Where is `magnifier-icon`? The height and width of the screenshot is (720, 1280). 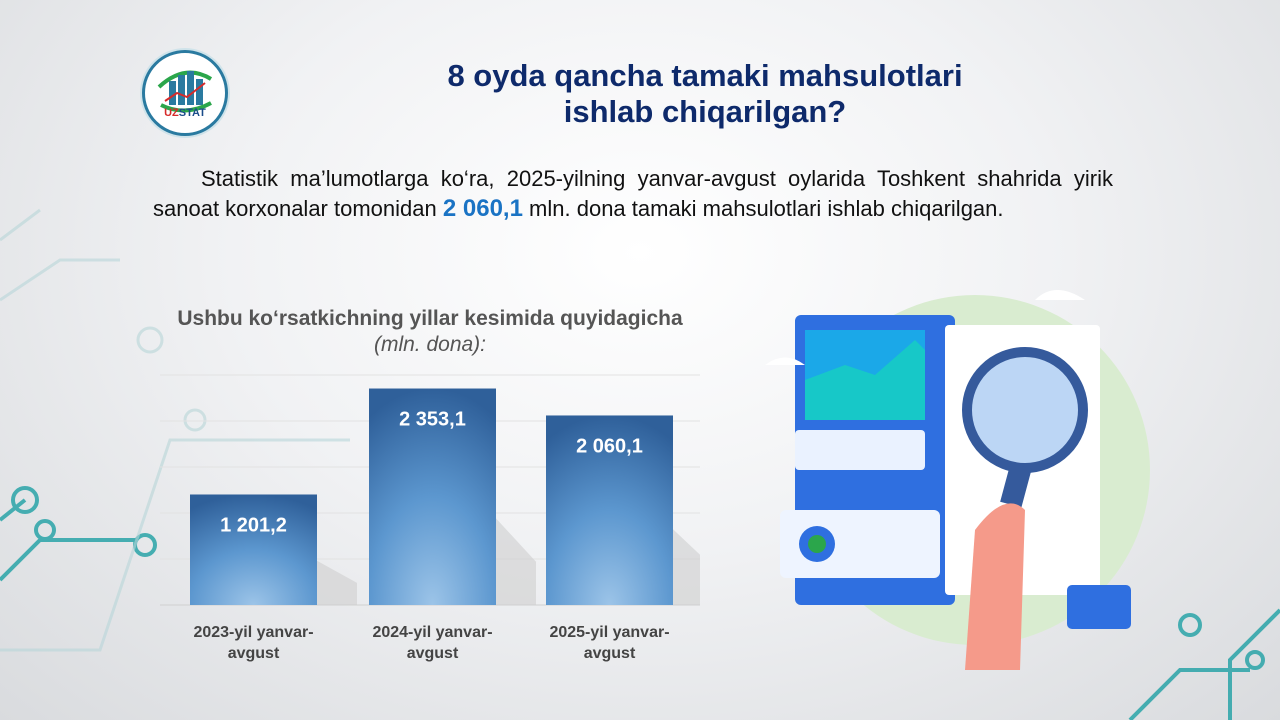 magnifier-icon is located at coordinates (1025, 410).